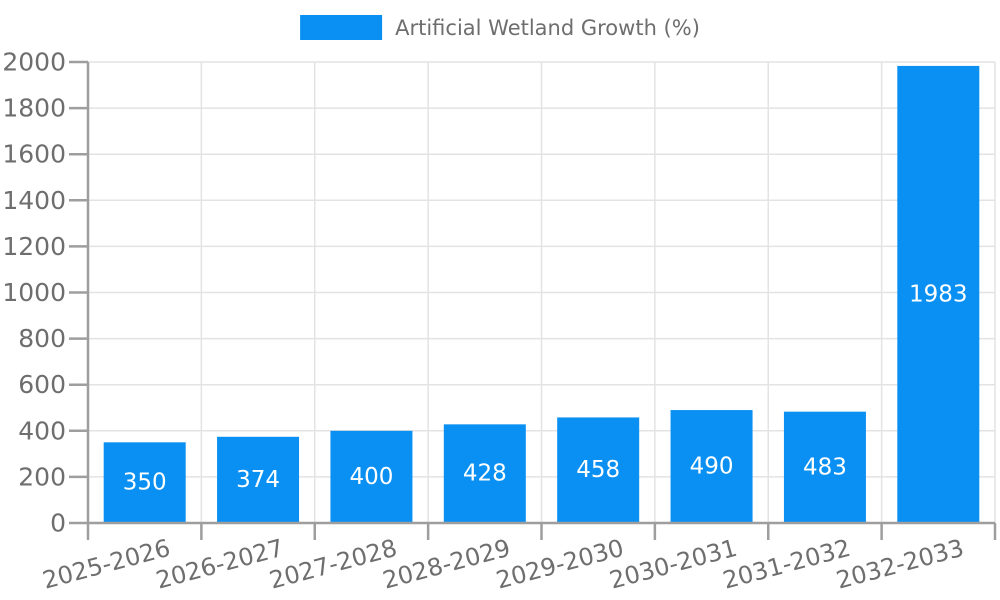 This screenshot has height=600, width=1000. Describe the element at coordinates (34, 292) in the screenshot. I see `y-tick-label: 1000` at that location.